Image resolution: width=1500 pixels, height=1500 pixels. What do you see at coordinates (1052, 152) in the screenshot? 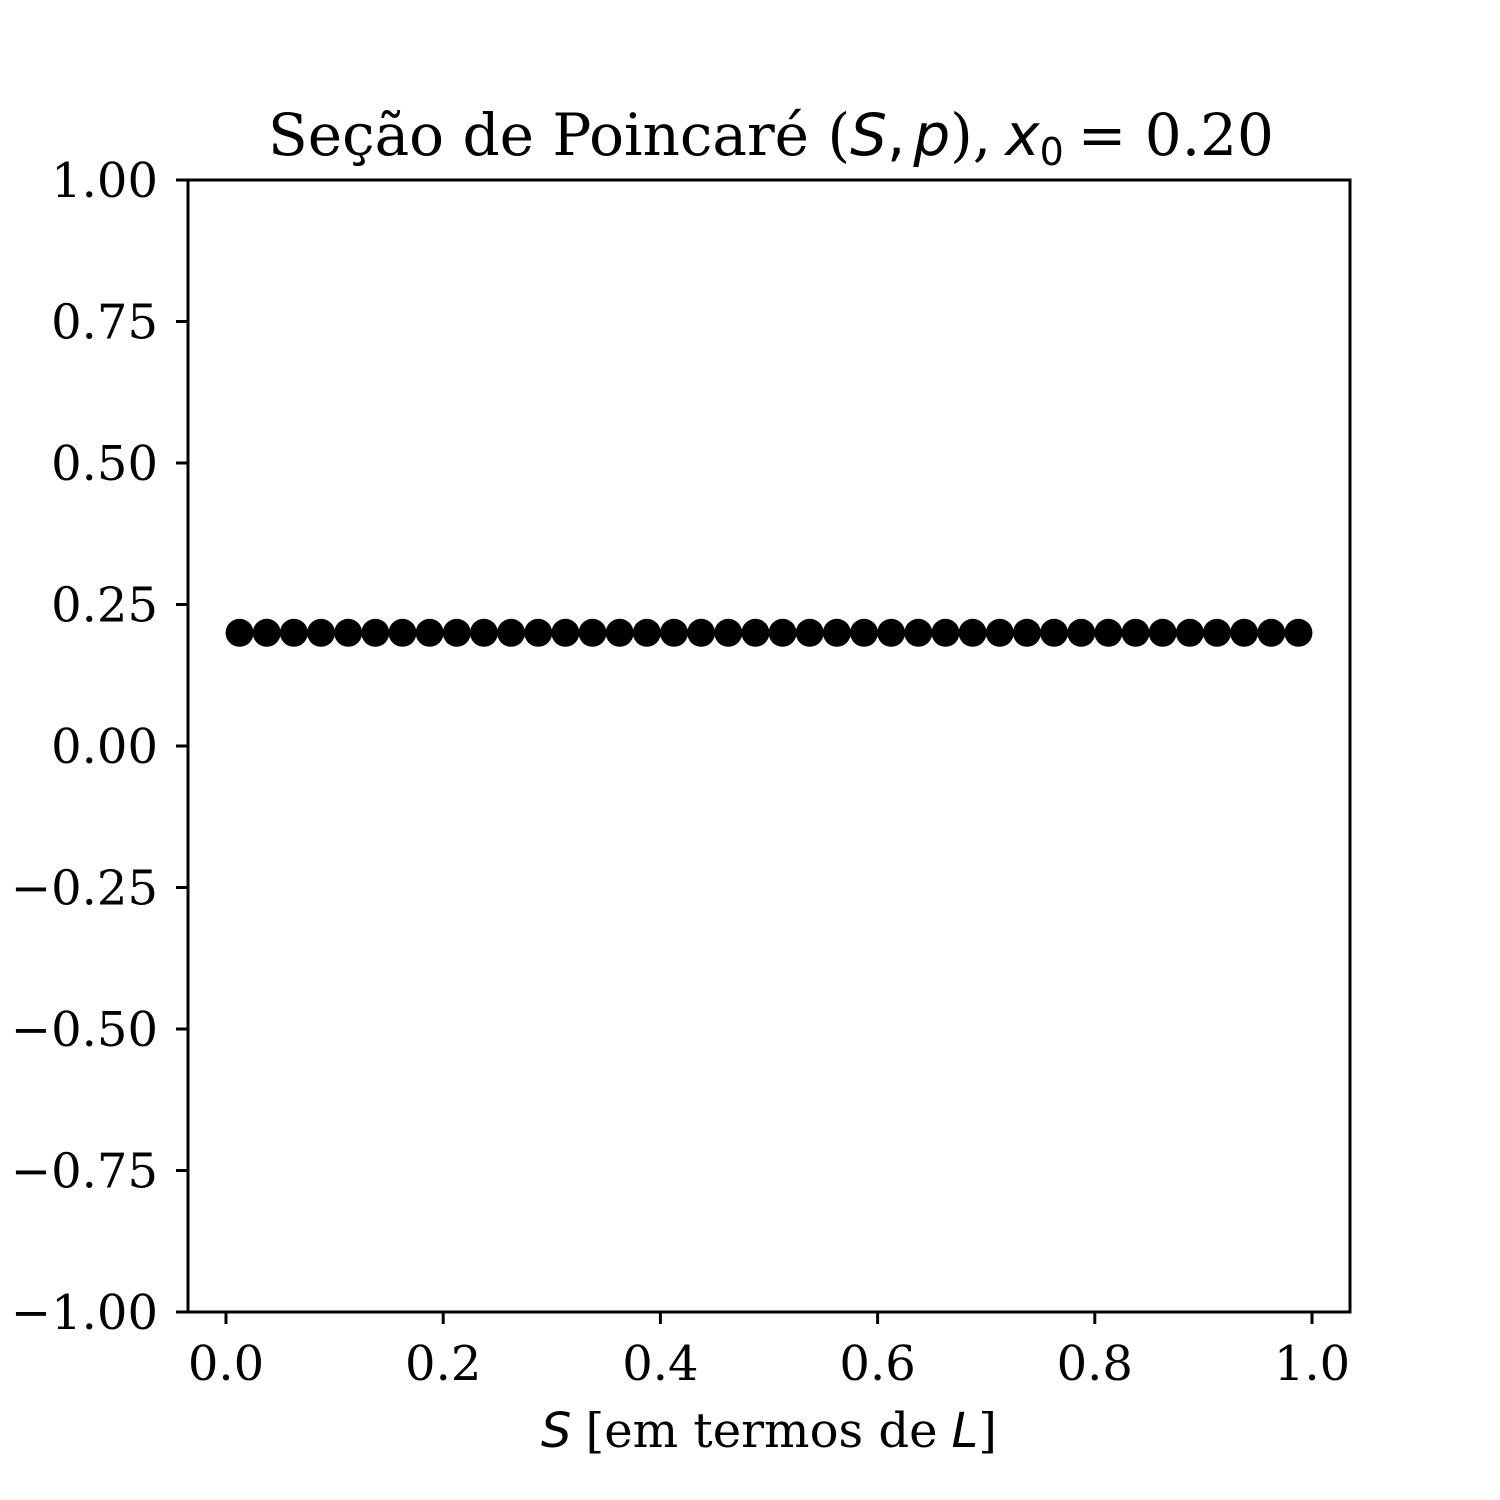
I see `title-subscript: 0` at bounding box center [1052, 152].